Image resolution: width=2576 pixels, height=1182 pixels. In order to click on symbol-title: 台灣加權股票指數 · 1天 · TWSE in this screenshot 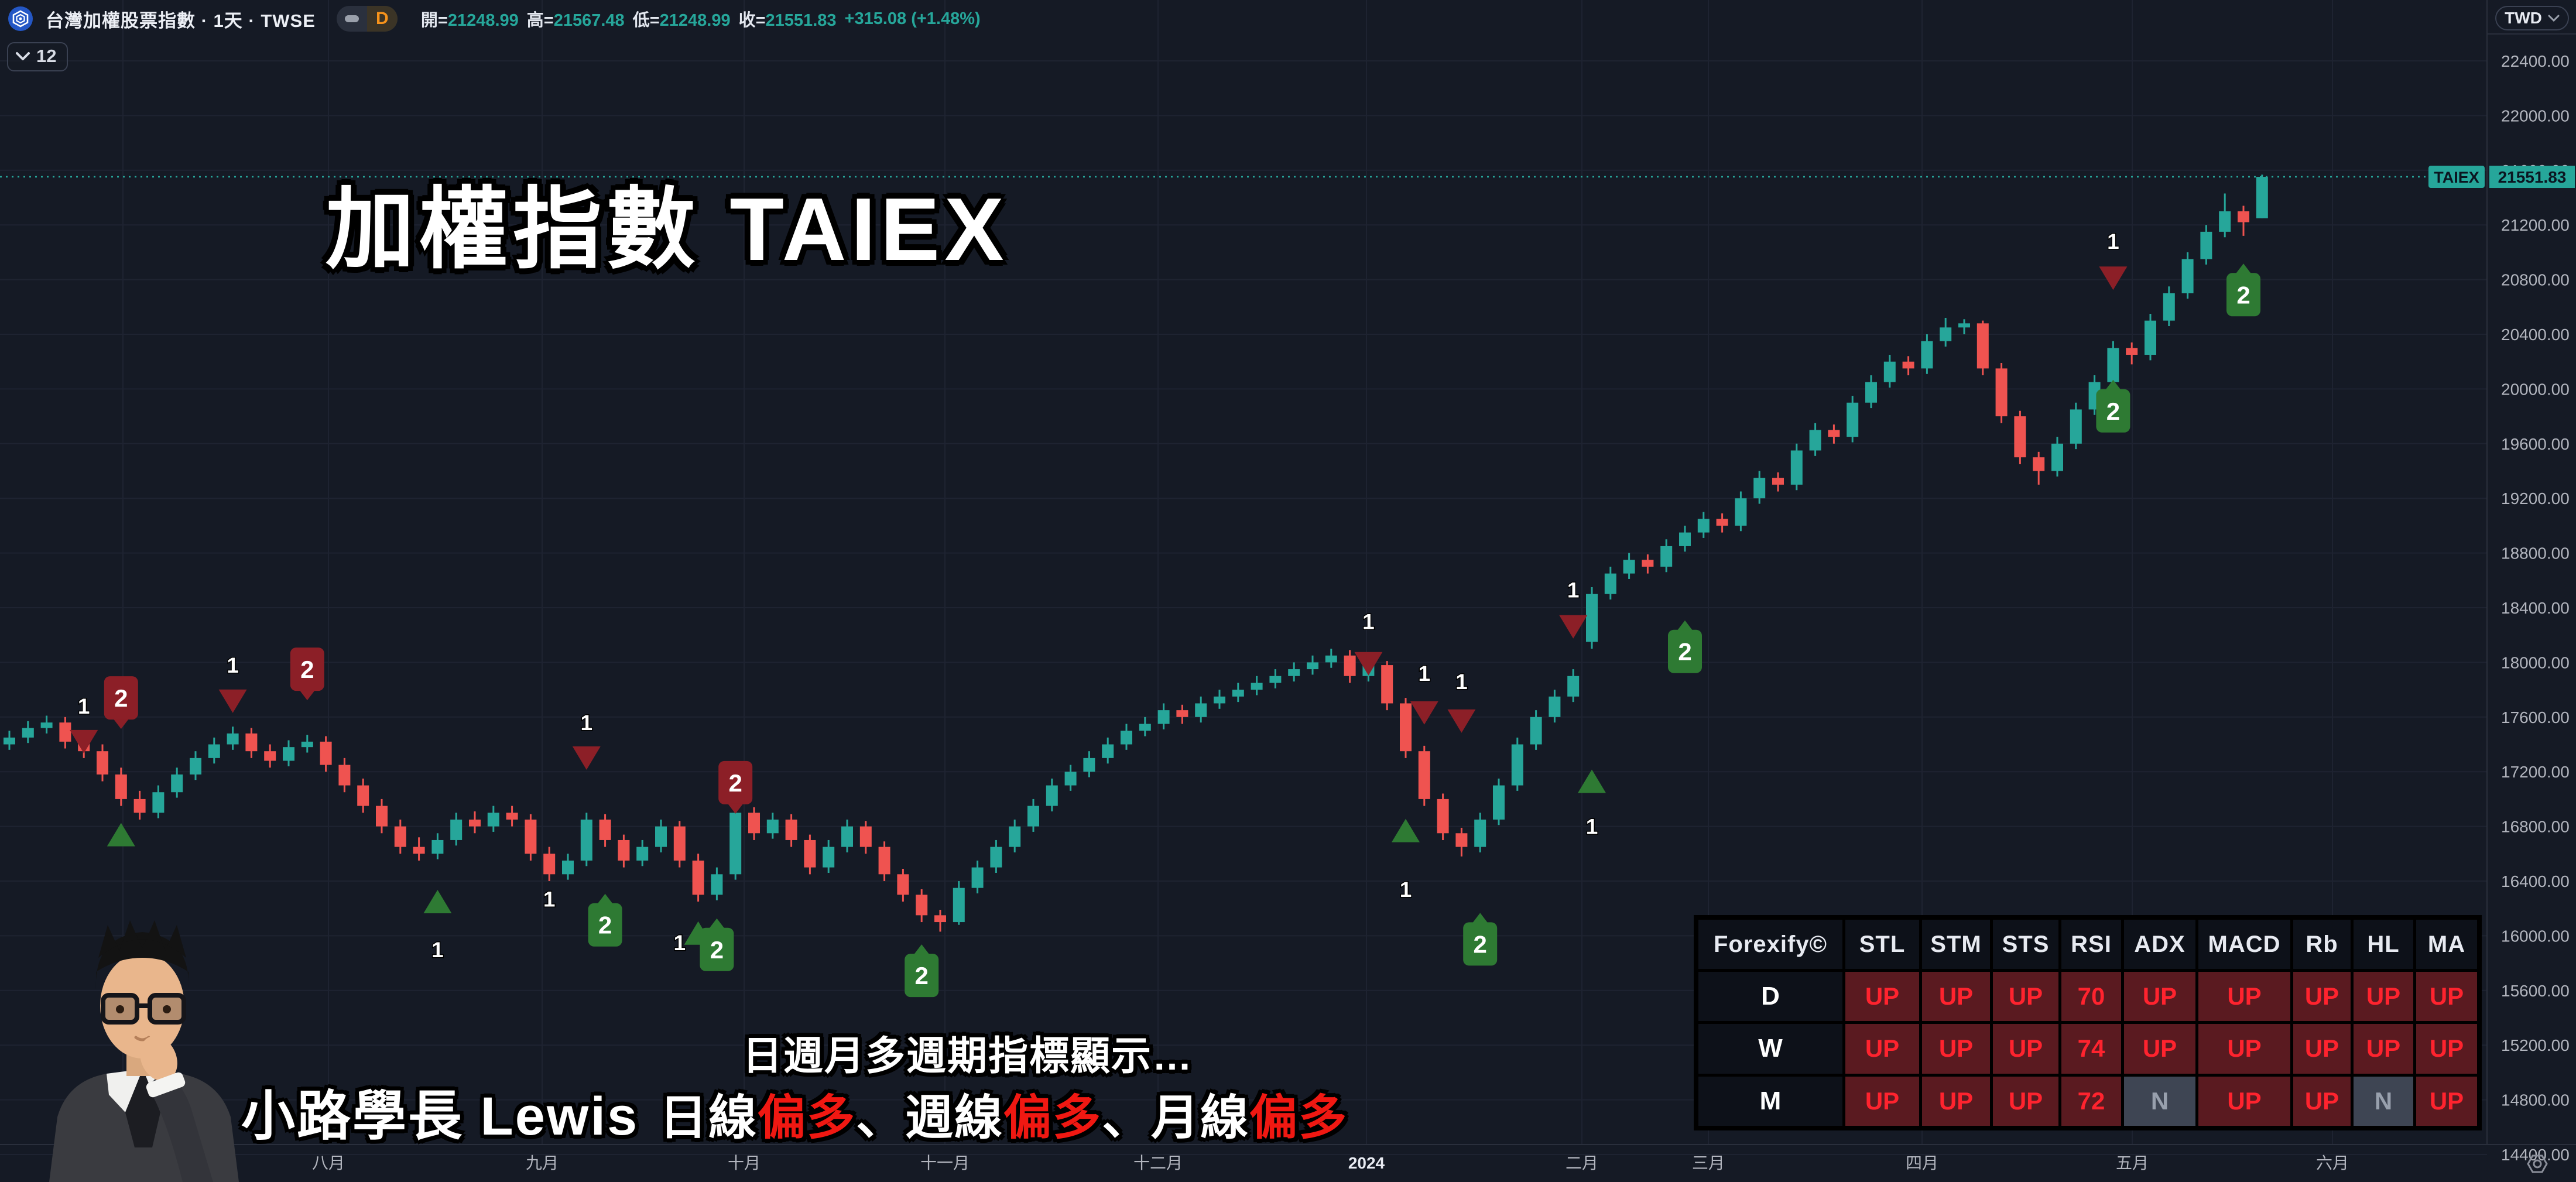, I will do `click(181, 21)`.